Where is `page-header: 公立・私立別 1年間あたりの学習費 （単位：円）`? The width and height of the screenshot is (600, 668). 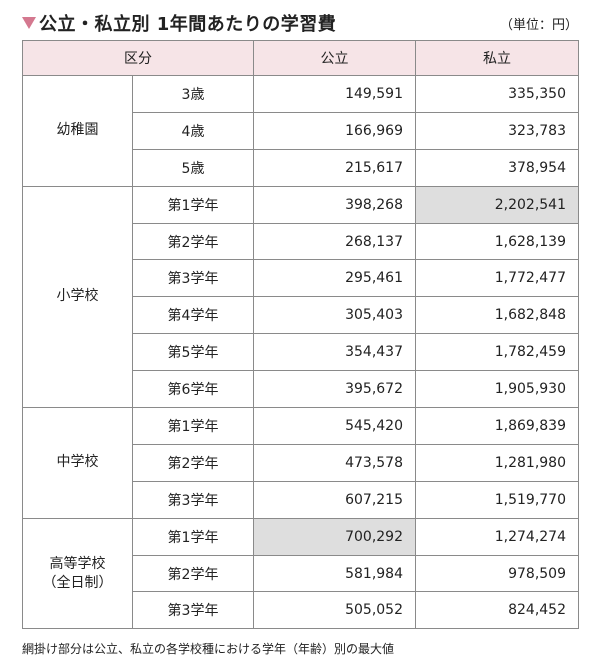
page-header: 公立・私立別 1年間あたりの学習費 （単位：円） is located at coordinates (300, 21).